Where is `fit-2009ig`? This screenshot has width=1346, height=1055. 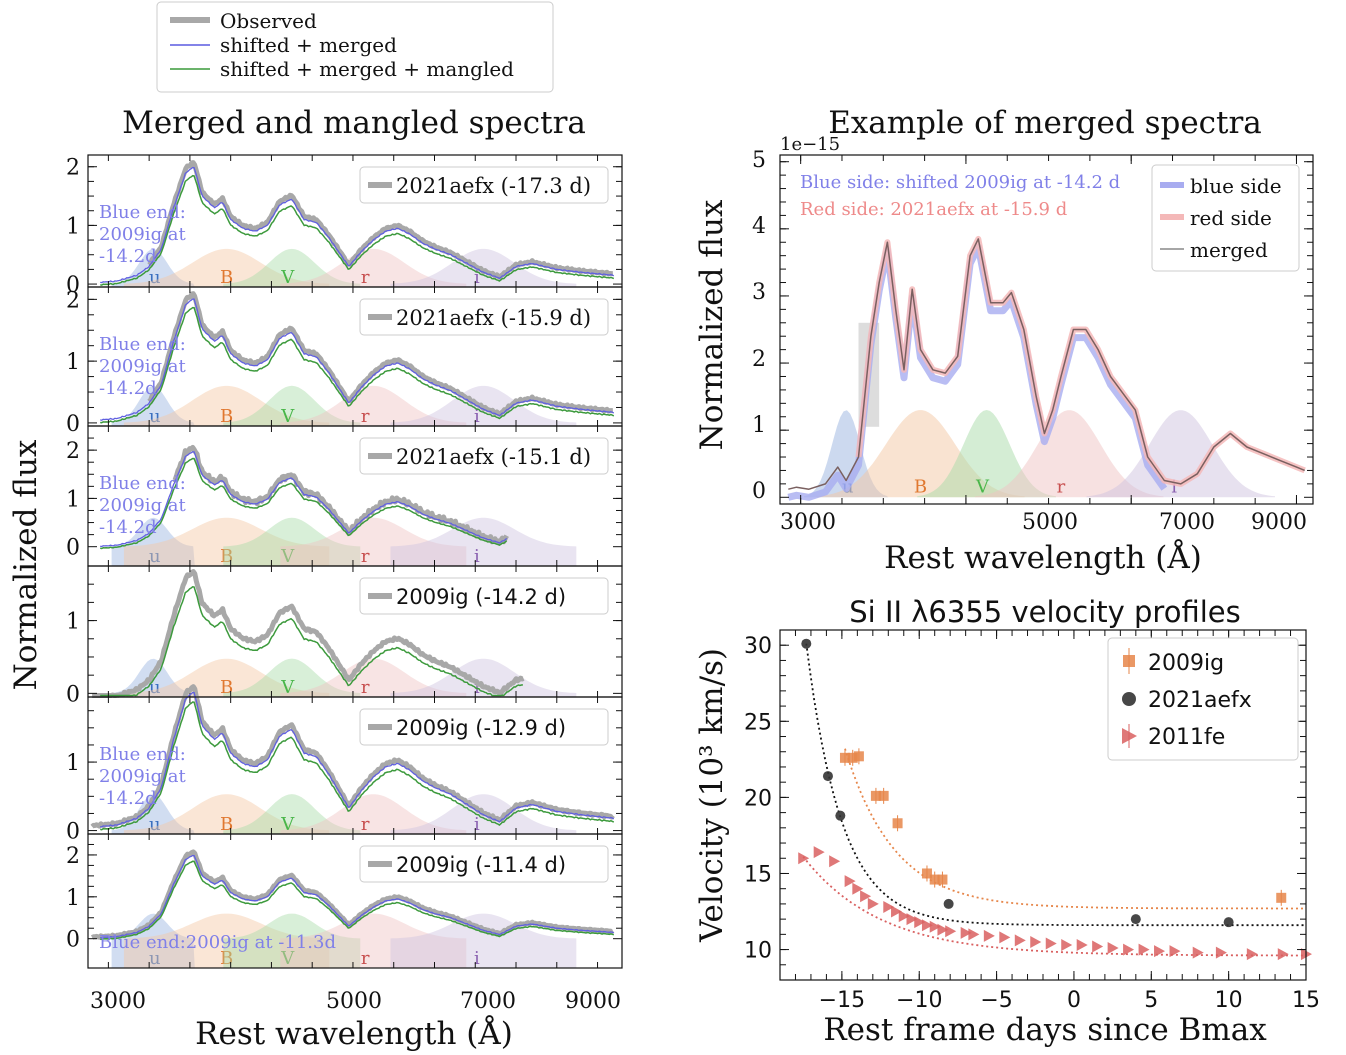
fit-2009ig is located at coordinates (1075, 829).